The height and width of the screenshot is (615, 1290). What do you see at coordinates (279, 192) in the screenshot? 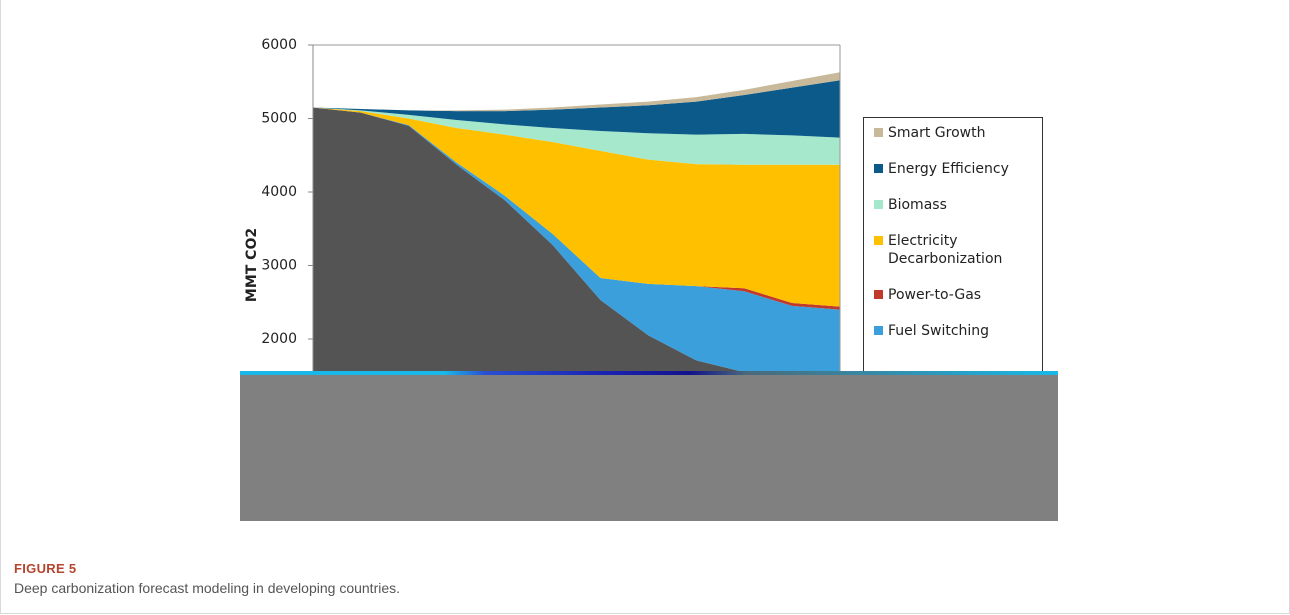
I see `y-tick-label: 4000` at bounding box center [279, 192].